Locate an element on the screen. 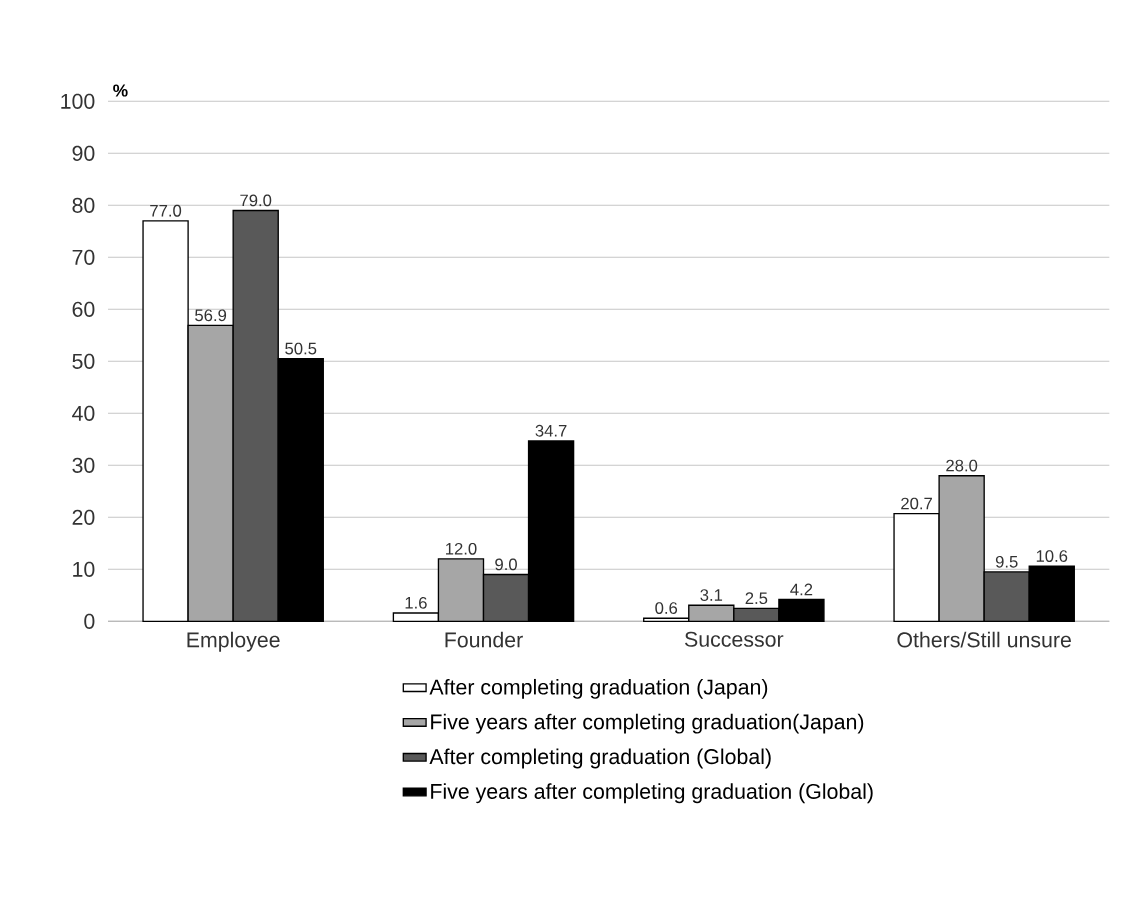 The height and width of the screenshot is (900, 1132). legend-label: After completing graduation (Global) is located at coordinates (600, 758).